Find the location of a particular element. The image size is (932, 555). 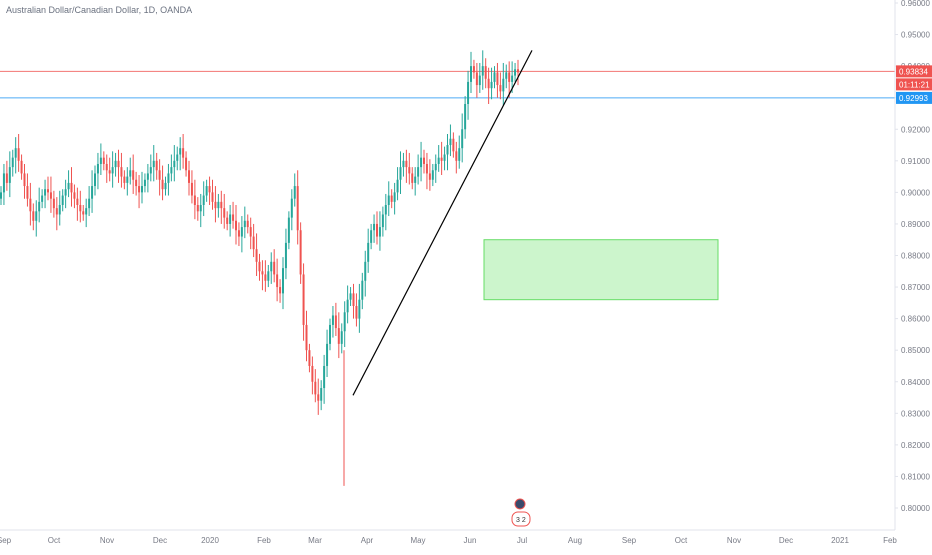

y-tick-label: 0.96000 is located at coordinates (915, 4).